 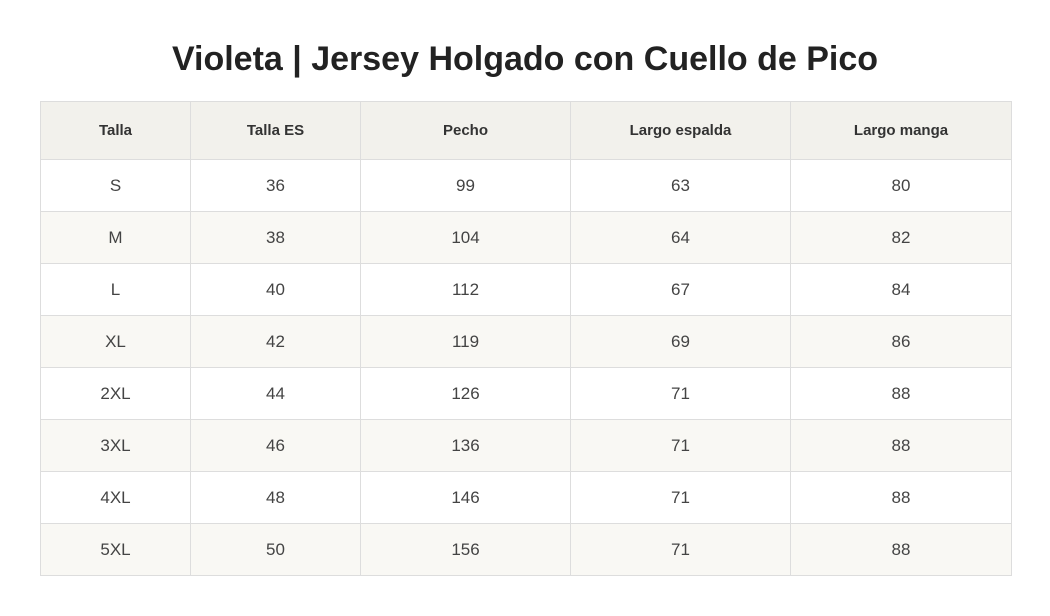 I want to click on cell-pecho: 156, so click(x=465, y=549).